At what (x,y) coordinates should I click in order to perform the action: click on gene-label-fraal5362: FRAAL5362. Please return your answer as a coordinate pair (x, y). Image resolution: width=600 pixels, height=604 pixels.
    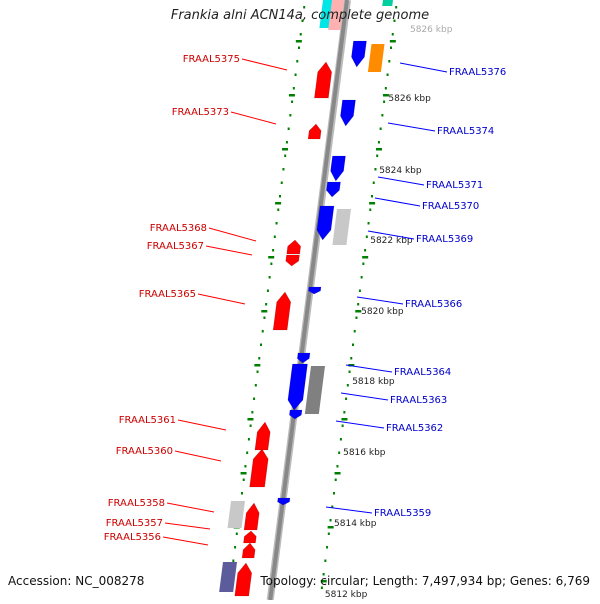
    Looking at the image, I should click on (414, 428).